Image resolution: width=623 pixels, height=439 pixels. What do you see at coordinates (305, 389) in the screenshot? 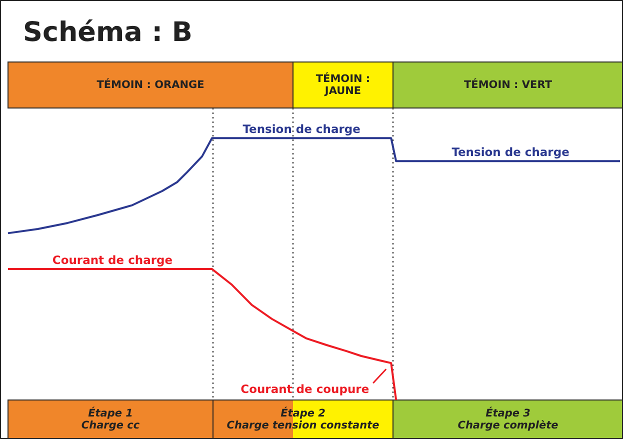
I see `annotation: Courant de coupure` at bounding box center [305, 389].